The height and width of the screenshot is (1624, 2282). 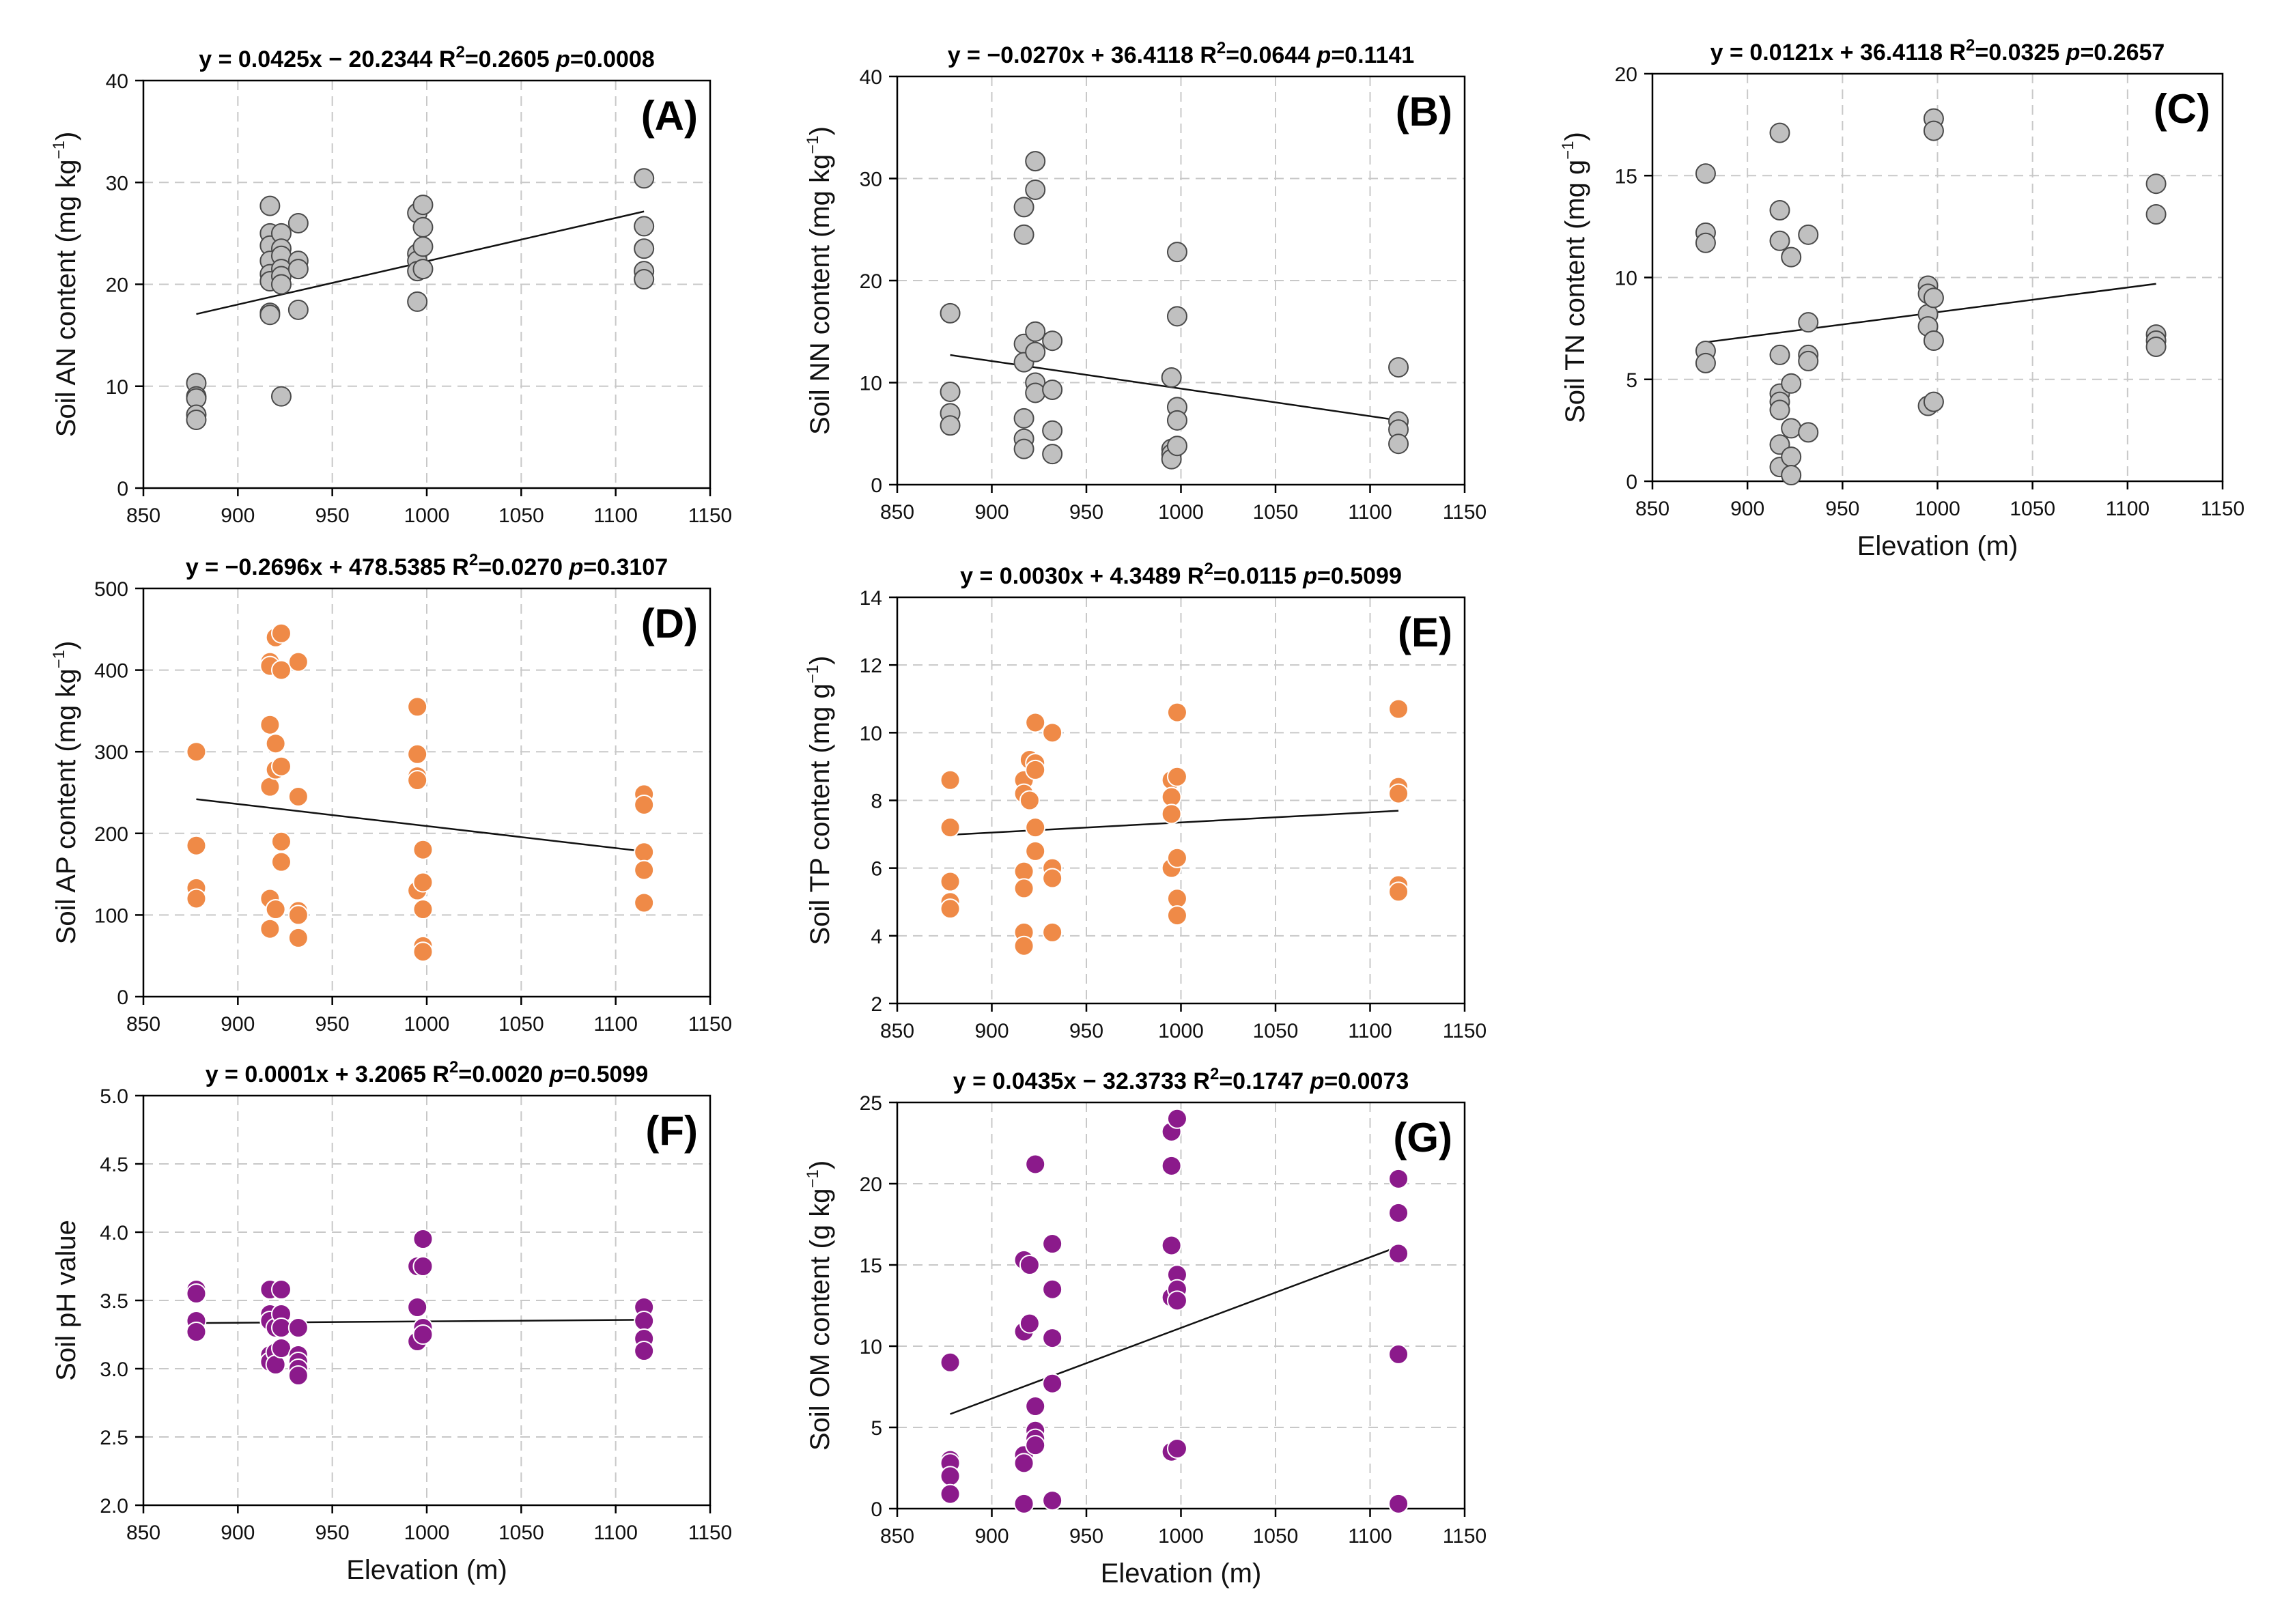 What do you see at coordinates (66, 806) in the screenshot?
I see `y-axis-label-text: Soil AP content (mg kg` at bounding box center [66, 806].